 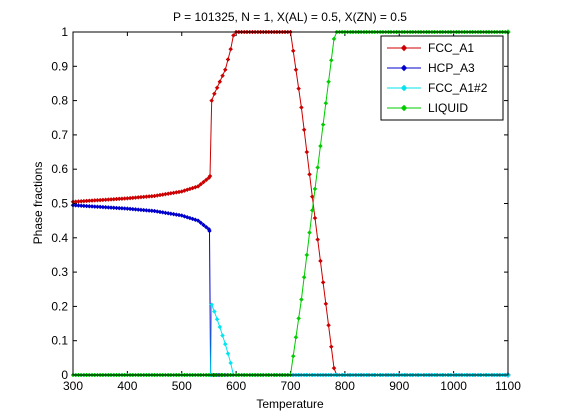 I want to click on legend: FCC_A1 HCP_A3 FCC_A1#2 LIQUID, so click(x=442, y=78).